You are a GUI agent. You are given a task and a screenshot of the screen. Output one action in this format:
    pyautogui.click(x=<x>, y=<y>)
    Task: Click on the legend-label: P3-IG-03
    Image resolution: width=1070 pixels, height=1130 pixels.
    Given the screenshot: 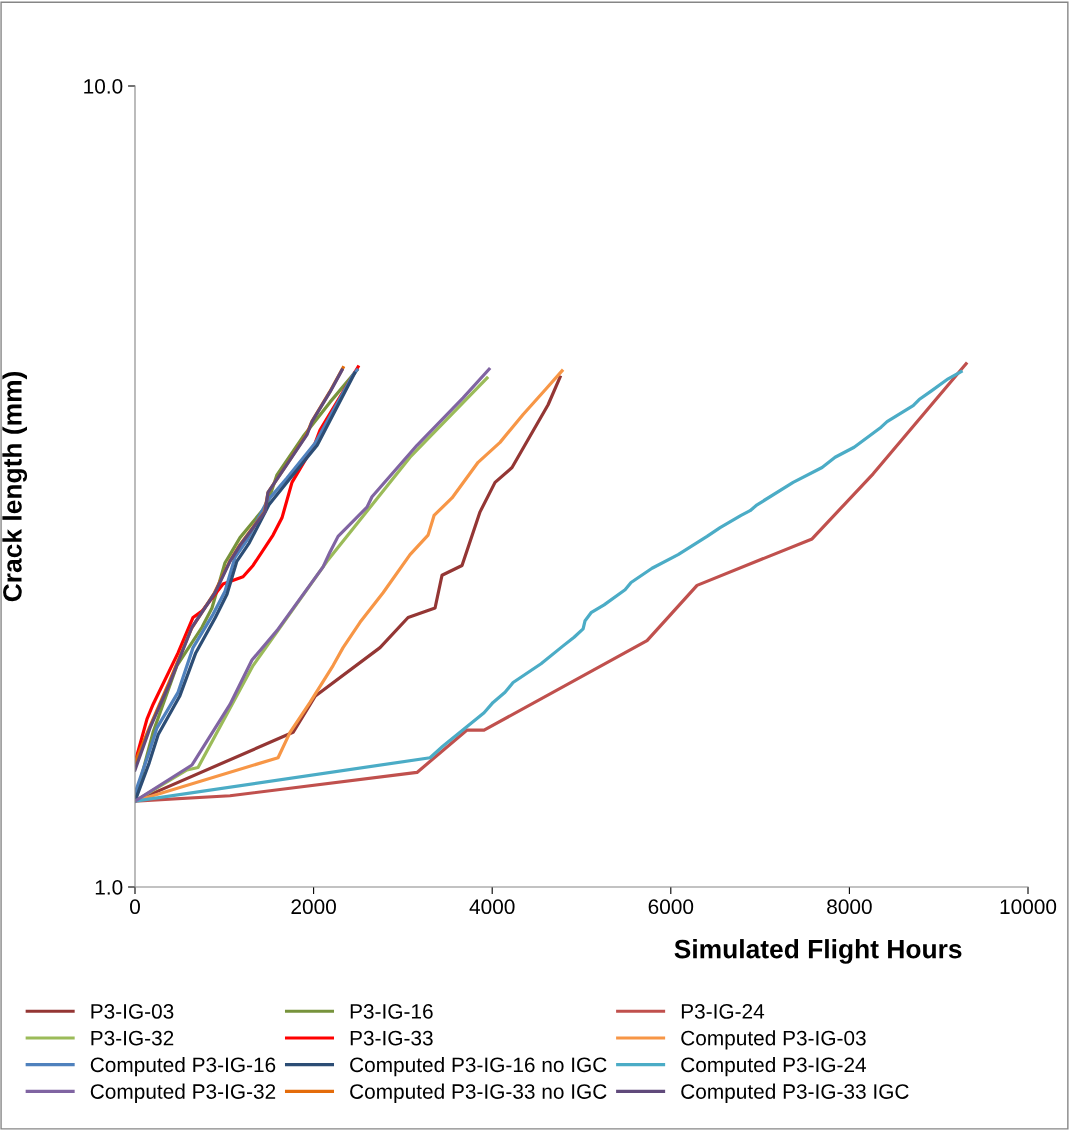 What is the action you would take?
    pyautogui.click(x=132, y=1011)
    